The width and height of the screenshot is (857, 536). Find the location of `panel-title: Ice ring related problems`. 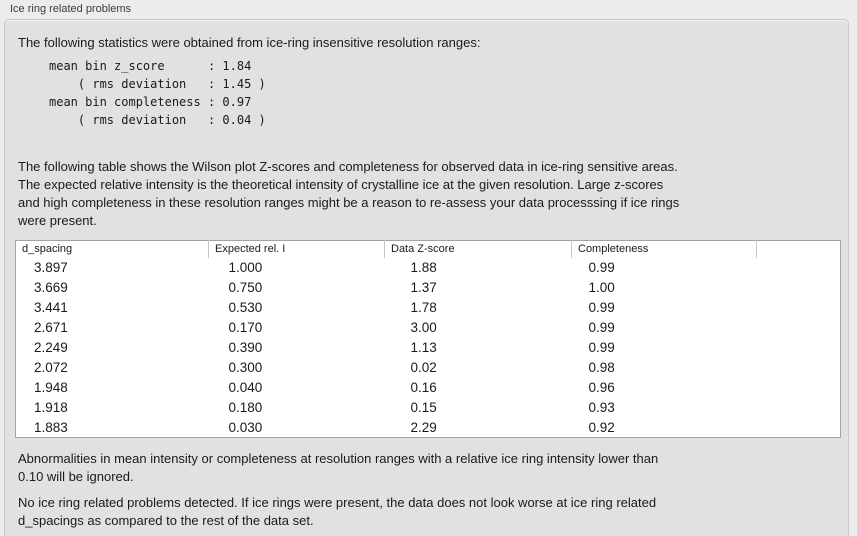

panel-title: Ice ring related problems is located at coordinates (71, 9).